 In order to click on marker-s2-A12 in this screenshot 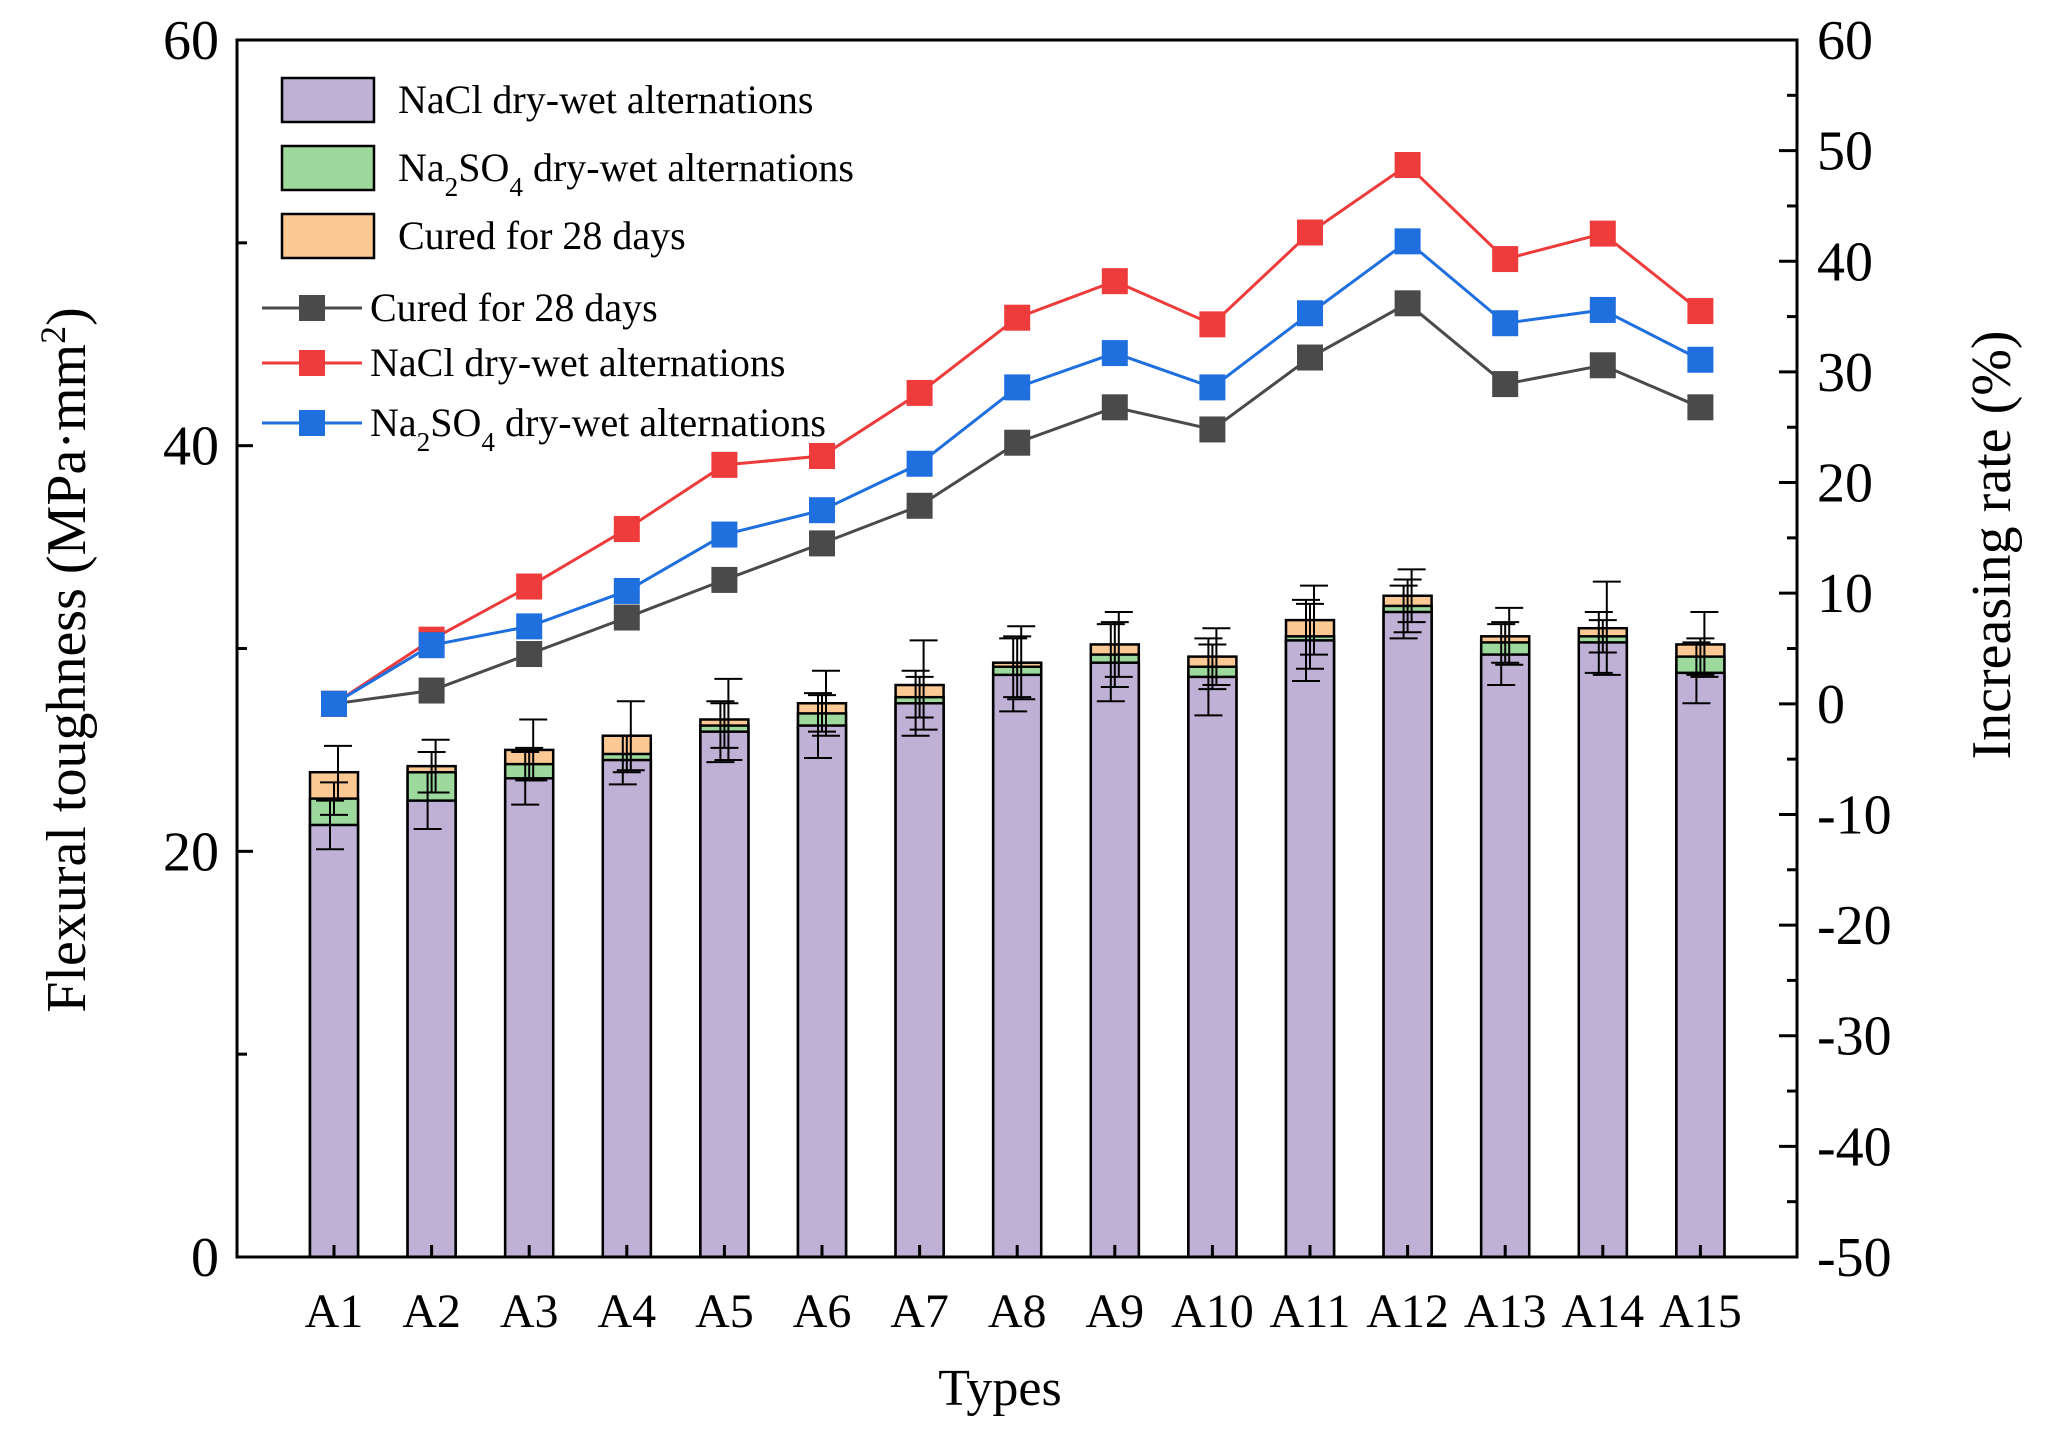, I will do `click(1407, 241)`.